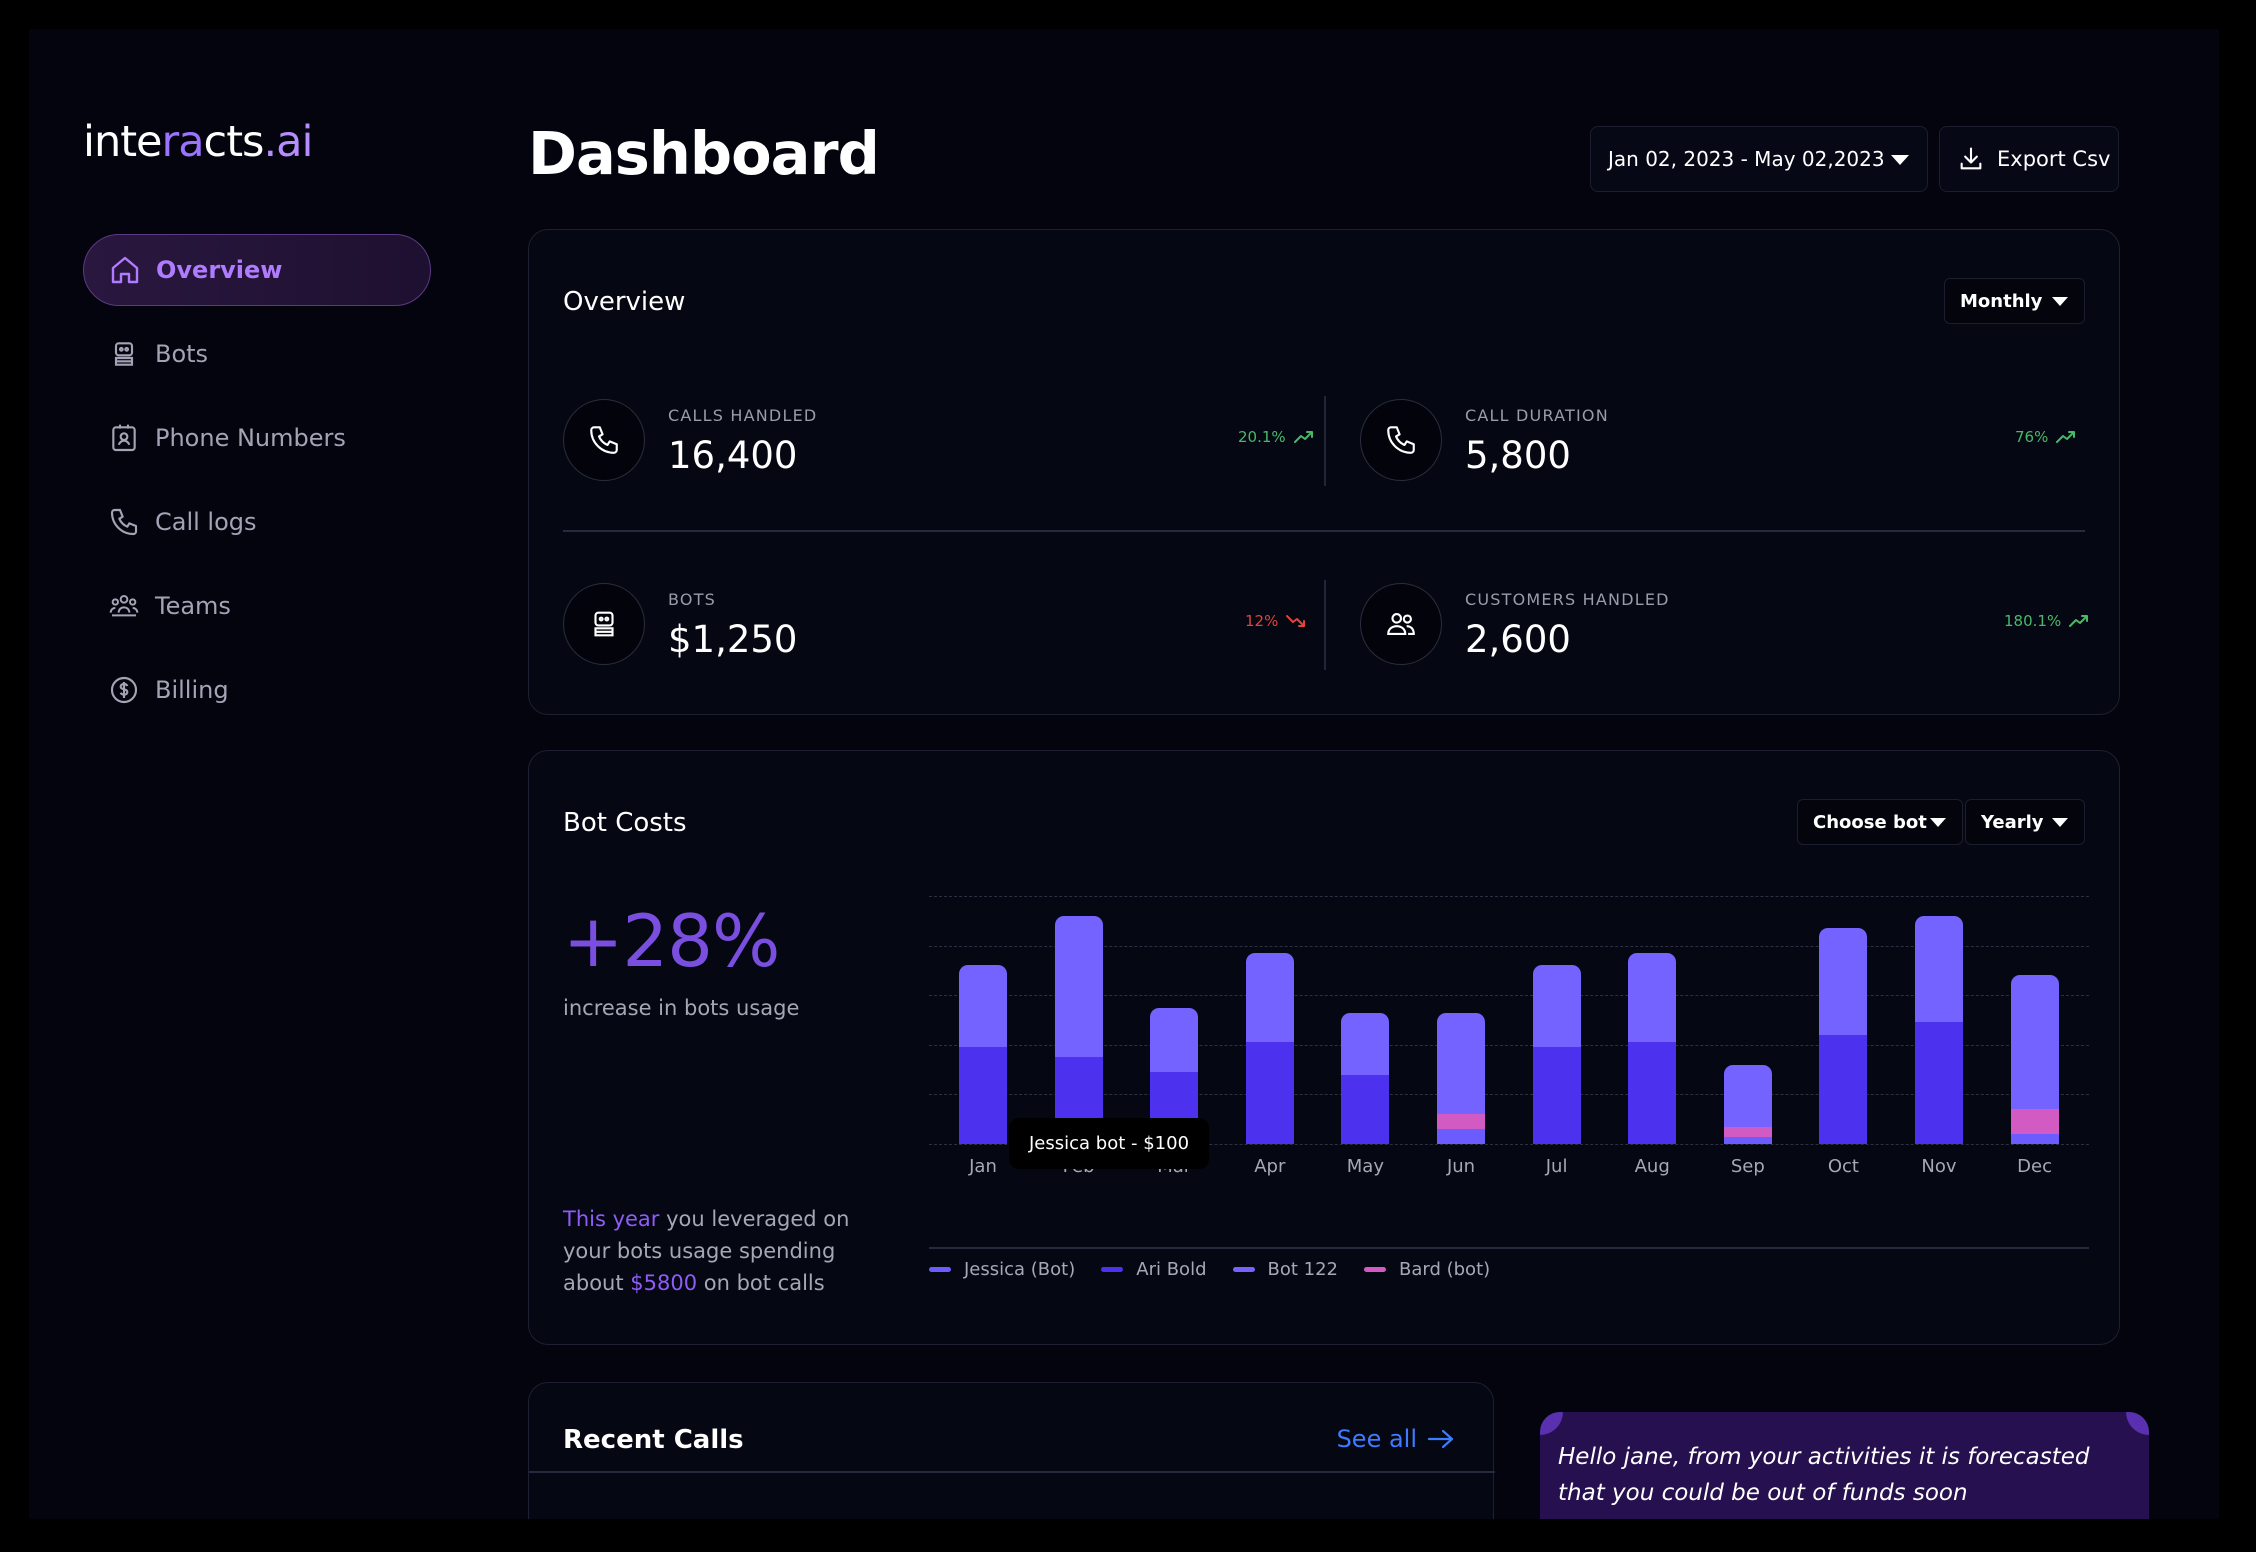  I want to click on bot-icon, so click(604, 624).